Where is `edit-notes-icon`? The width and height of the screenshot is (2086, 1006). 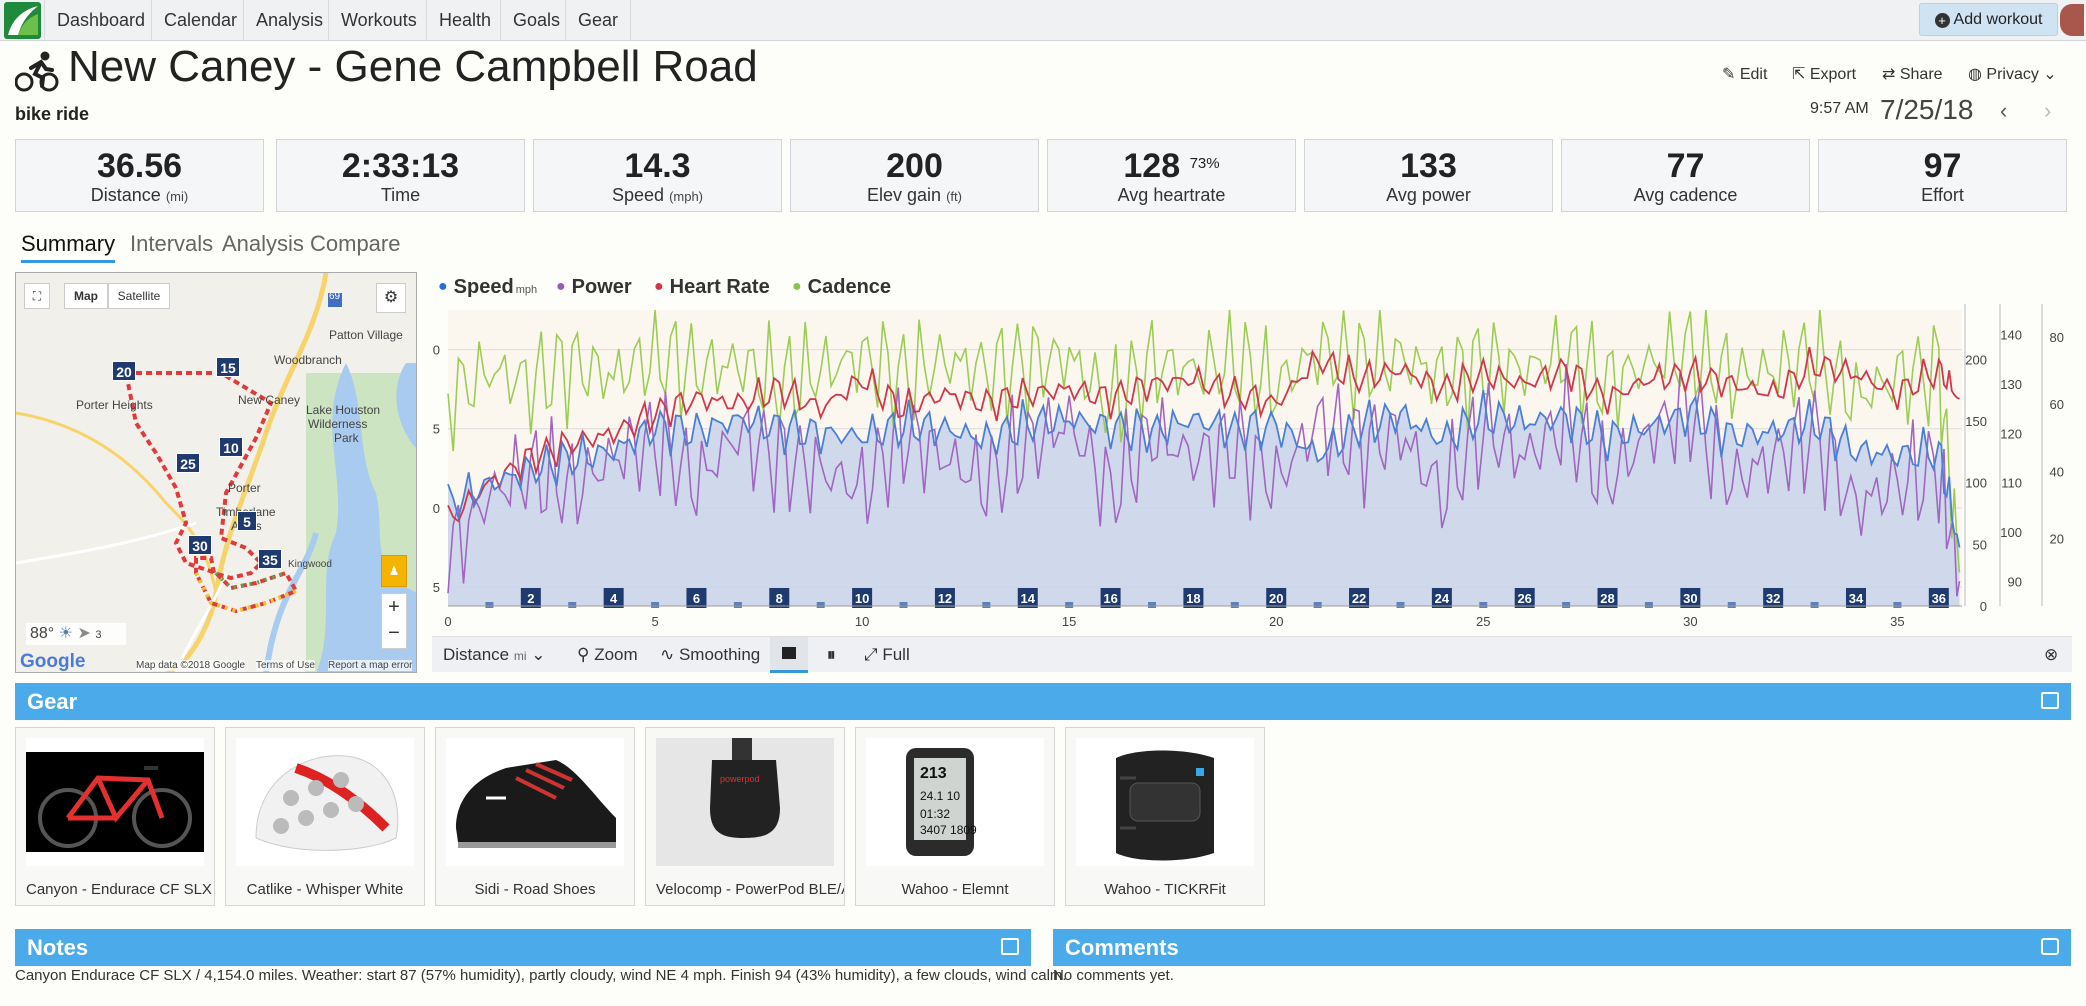
edit-notes-icon is located at coordinates (1010, 946).